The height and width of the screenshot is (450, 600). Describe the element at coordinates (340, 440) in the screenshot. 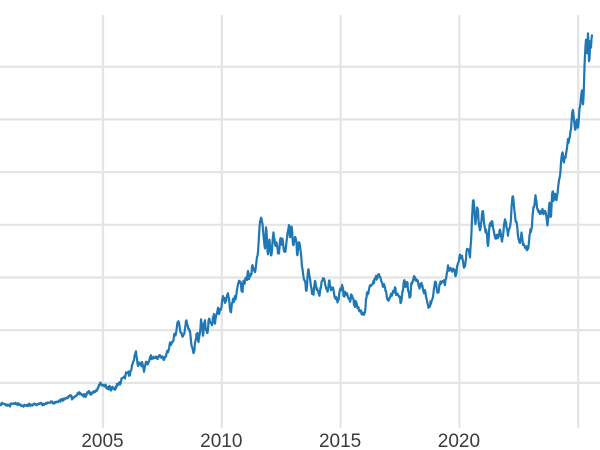

I see `svg-text: 2015` at that location.